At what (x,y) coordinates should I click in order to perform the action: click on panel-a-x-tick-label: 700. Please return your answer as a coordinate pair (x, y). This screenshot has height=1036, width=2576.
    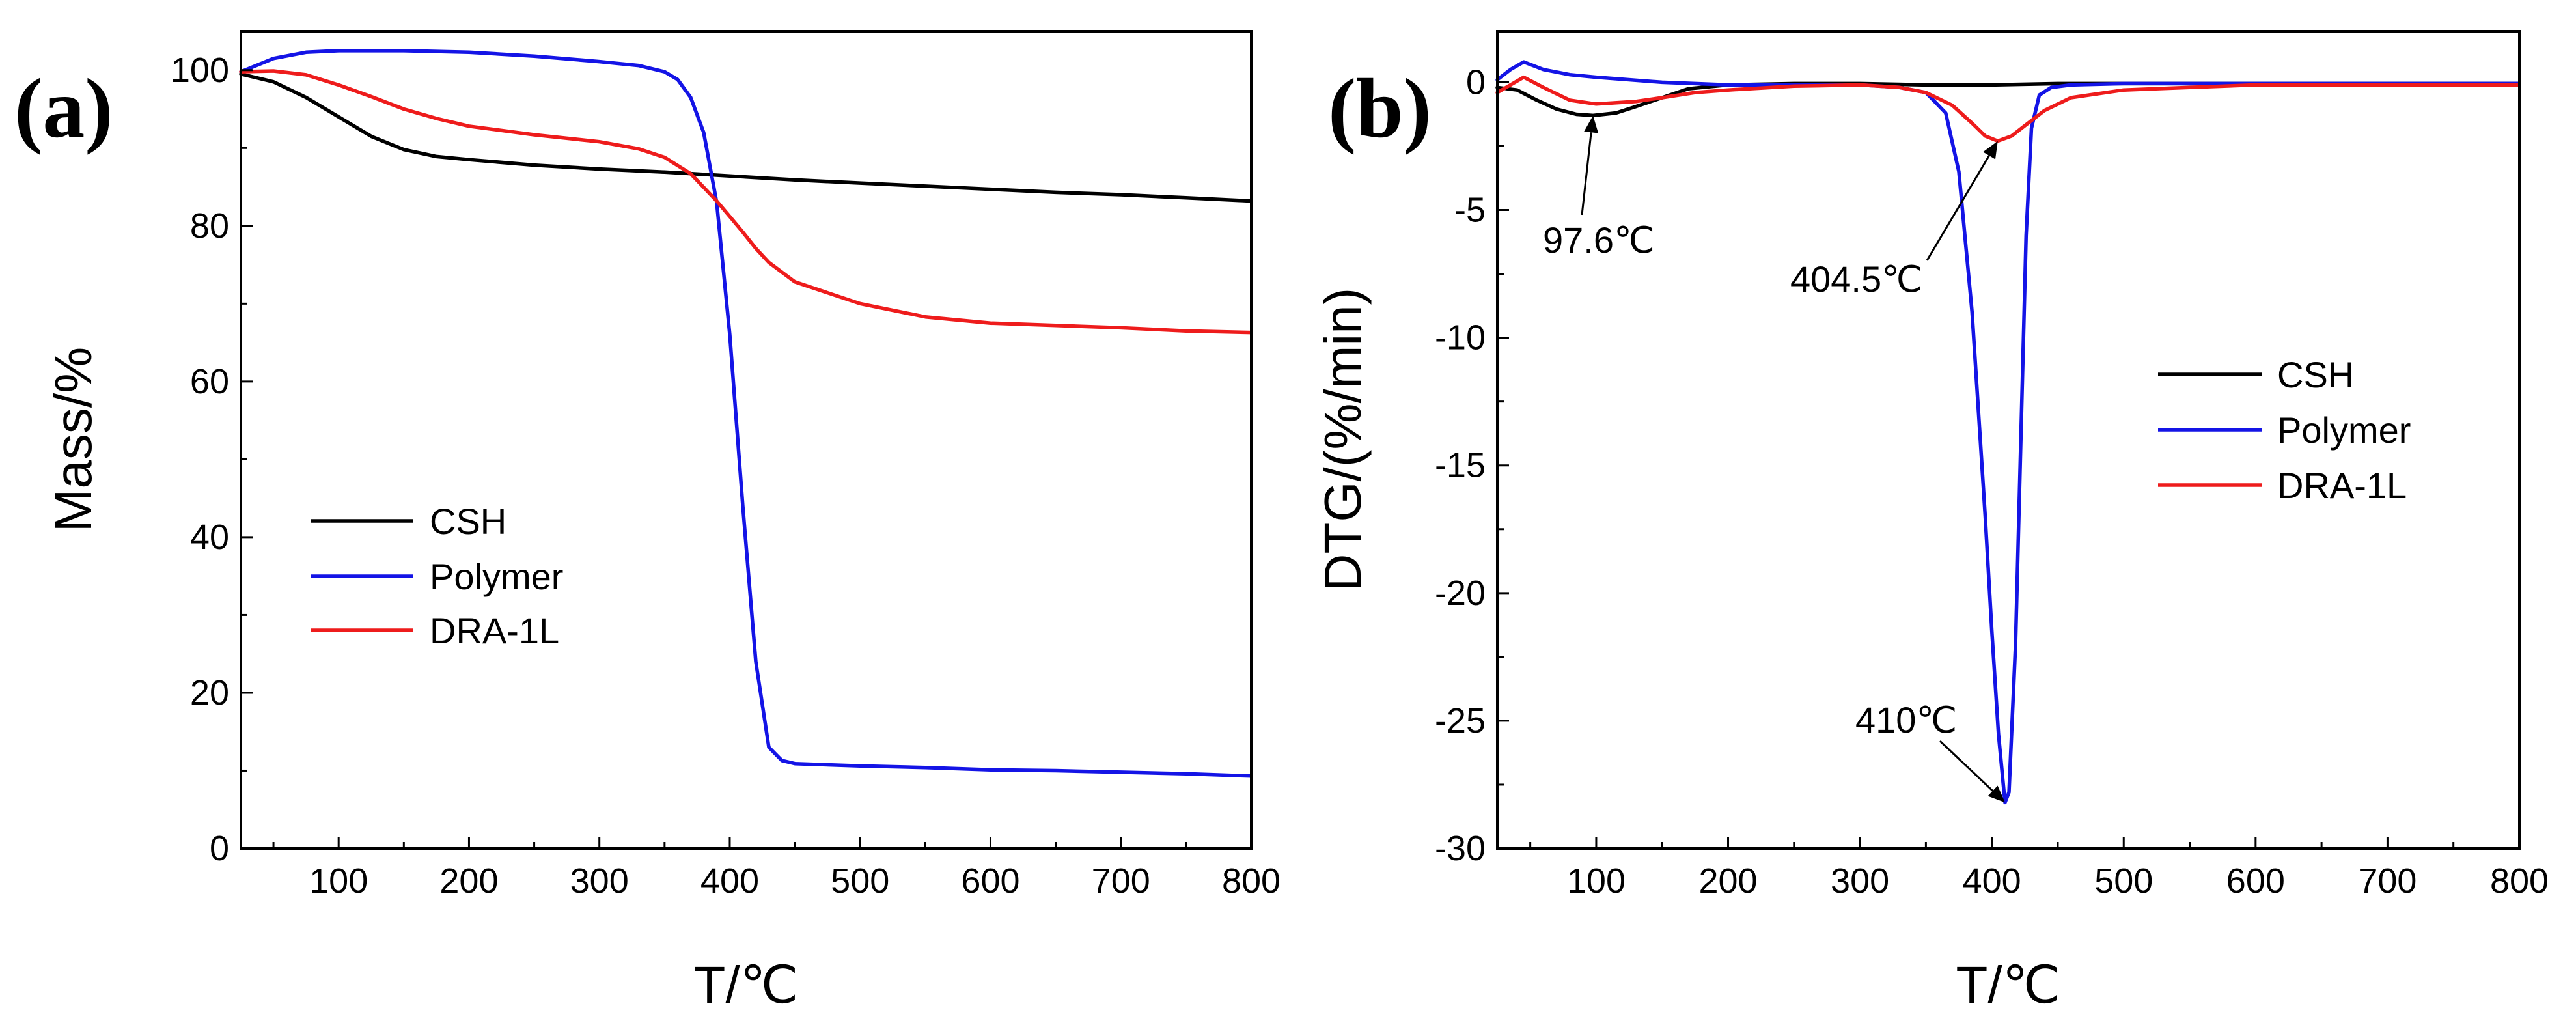
    Looking at the image, I should click on (1121, 881).